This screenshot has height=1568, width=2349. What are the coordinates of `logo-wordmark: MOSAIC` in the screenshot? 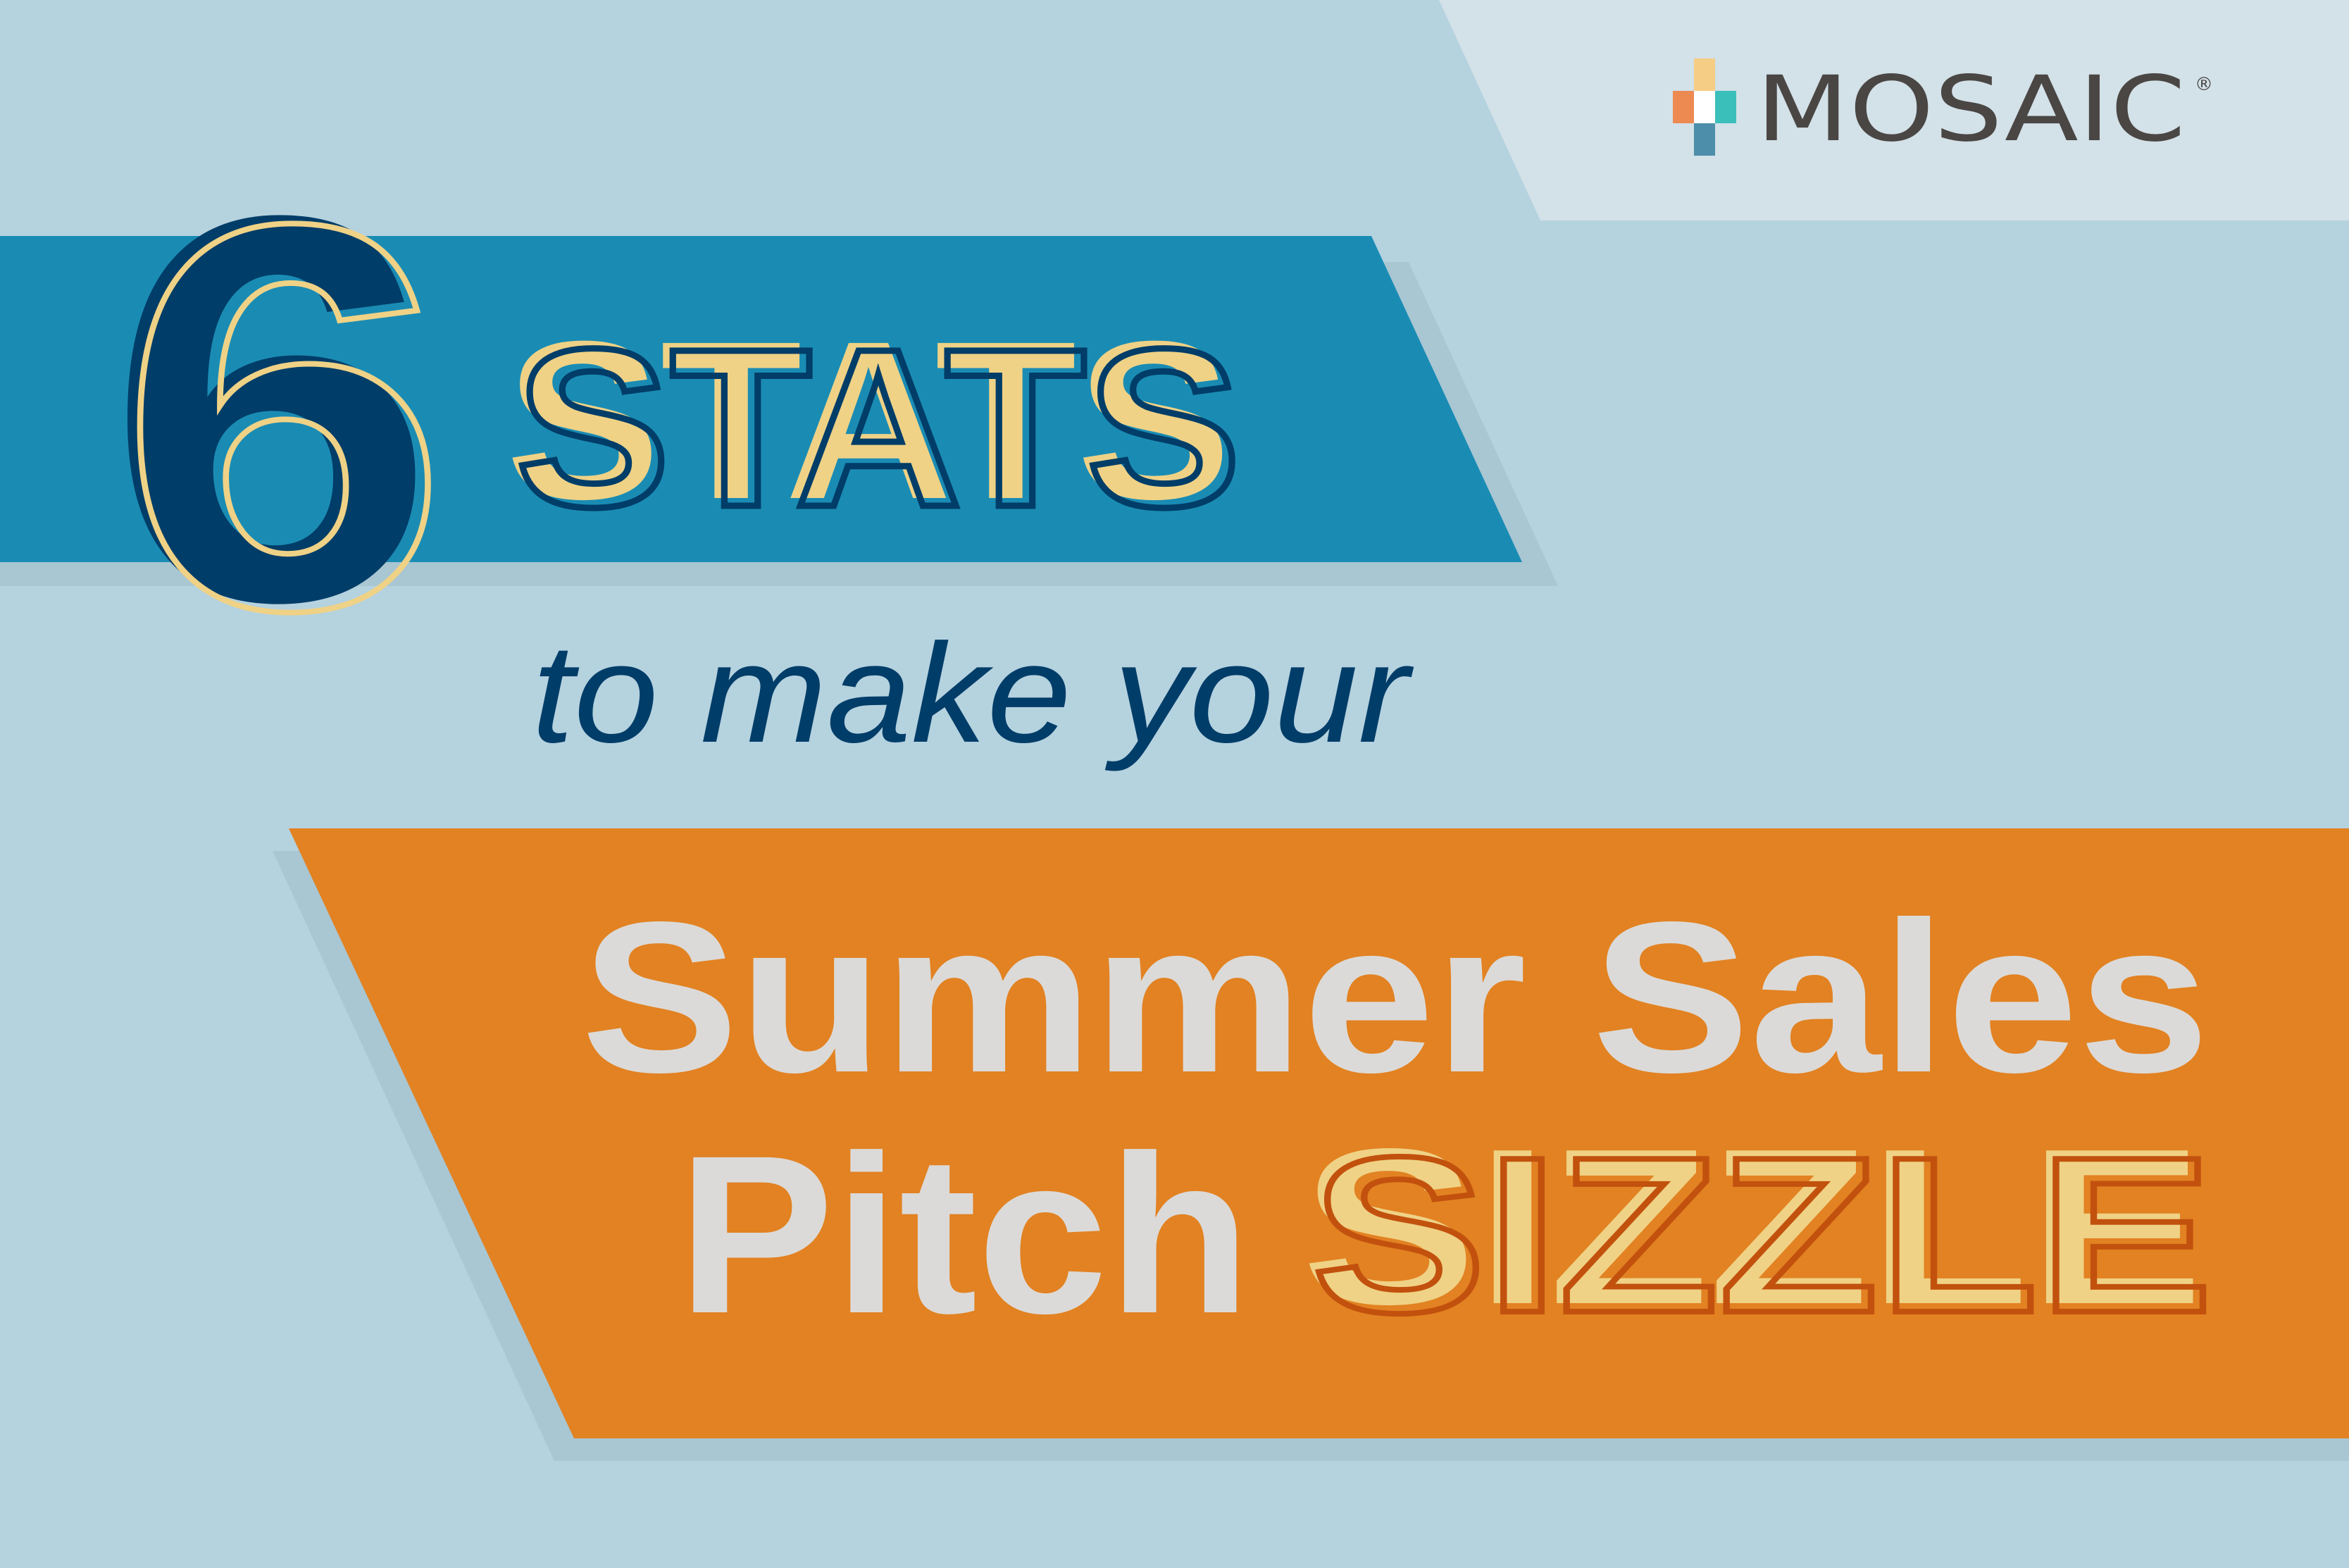 It's located at (1971, 109).